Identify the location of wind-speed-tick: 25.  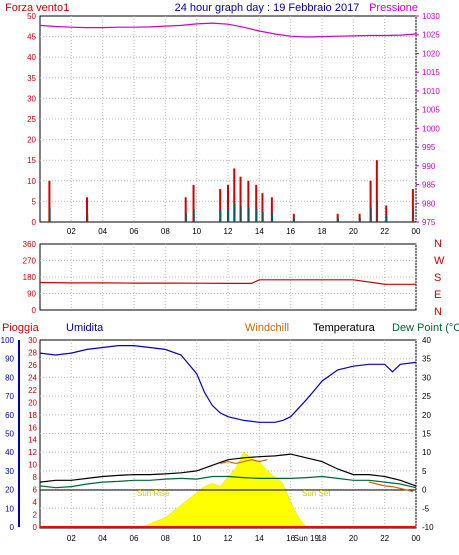
(31, 119).